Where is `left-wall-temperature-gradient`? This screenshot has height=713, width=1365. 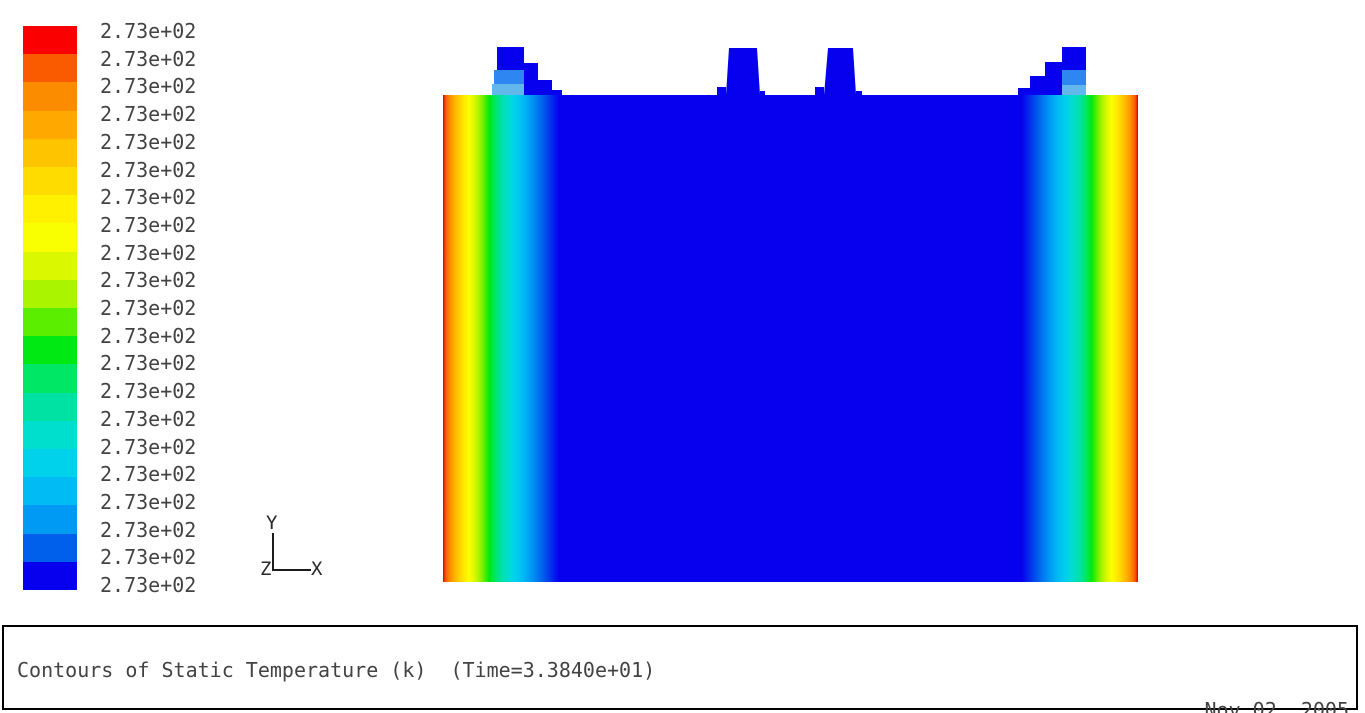
left-wall-temperature-gradient is located at coordinates (501, 338).